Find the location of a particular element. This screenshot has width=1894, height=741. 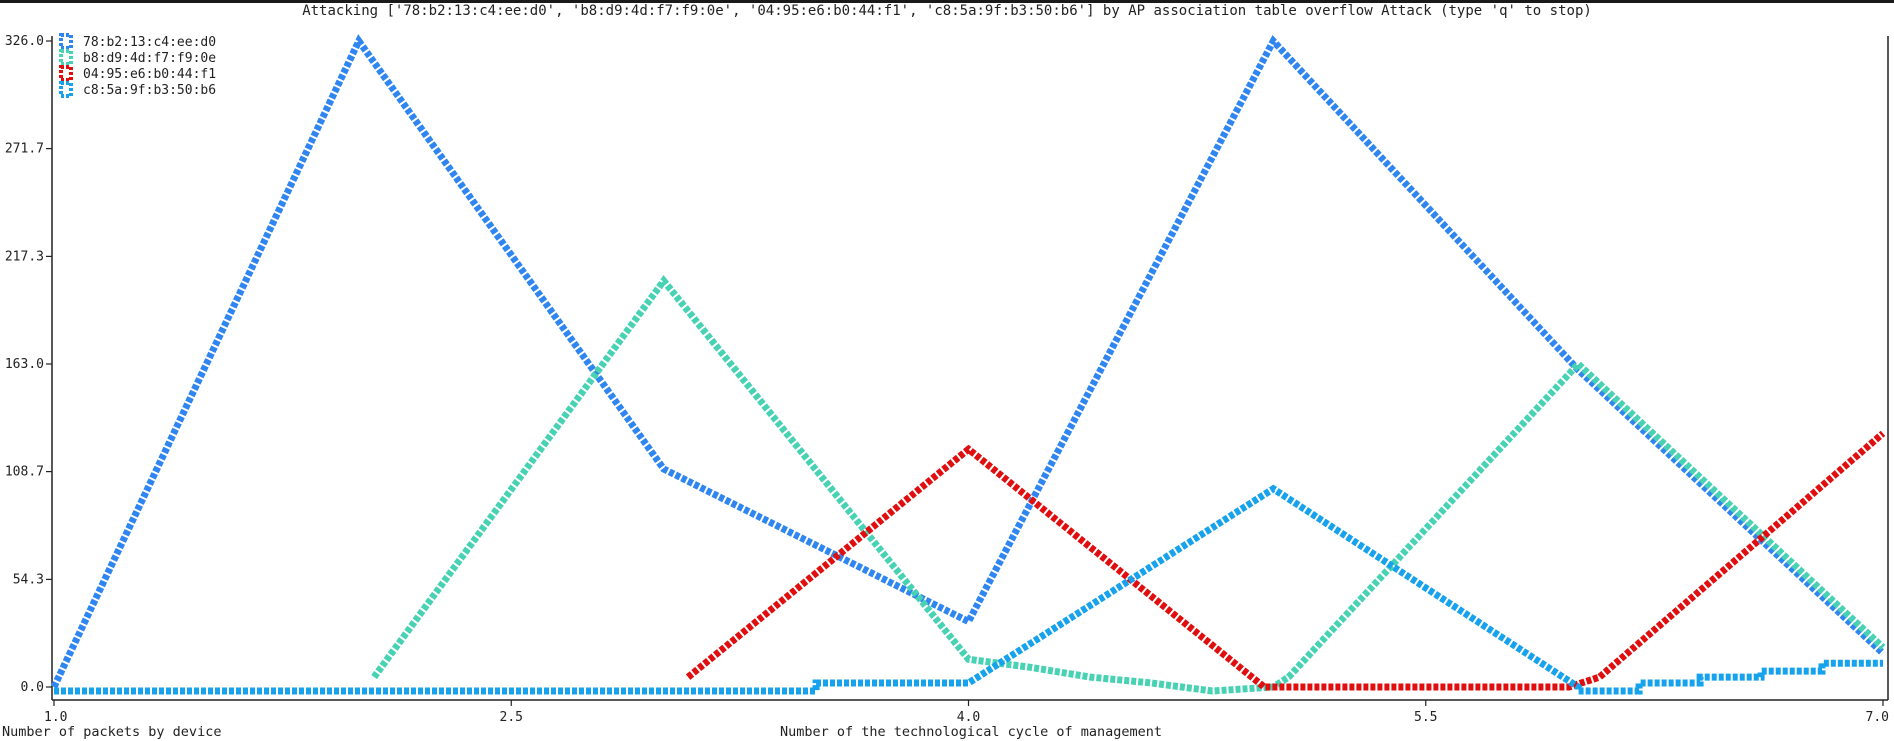

y-tick-label: 326.0 is located at coordinates (24, 41).